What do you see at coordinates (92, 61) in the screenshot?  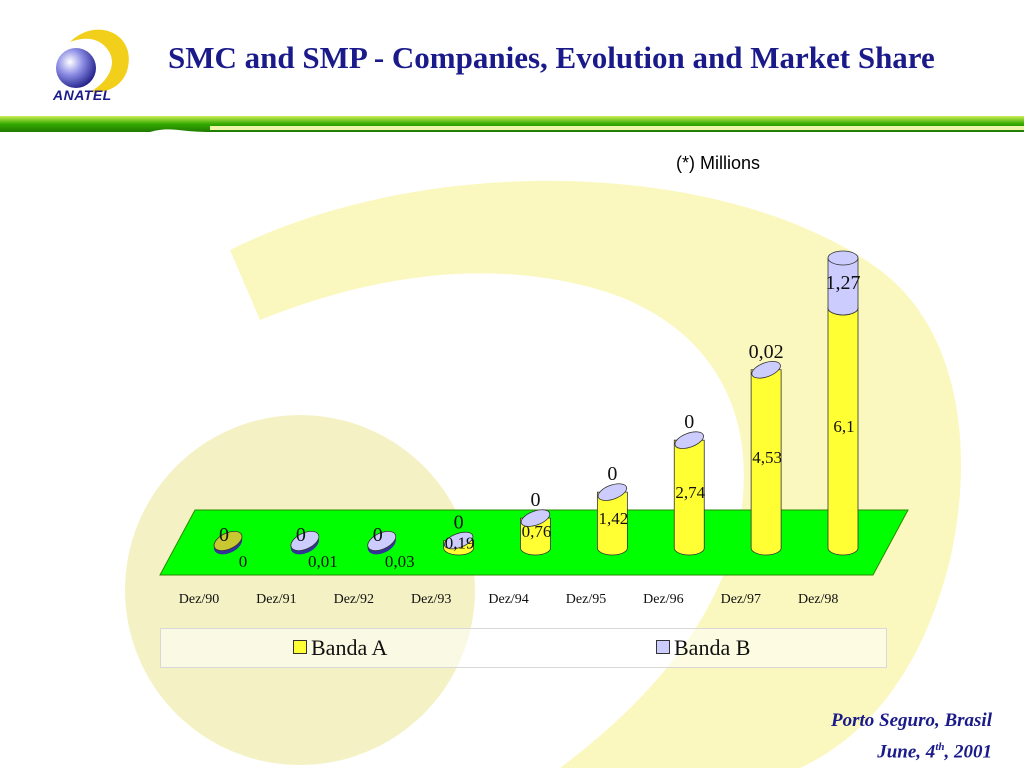 I see `anatel-logo-icon` at bounding box center [92, 61].